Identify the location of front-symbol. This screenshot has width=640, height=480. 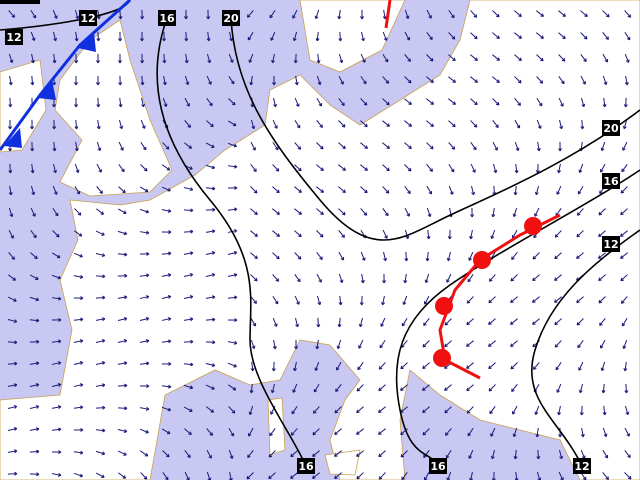
(482, 260).